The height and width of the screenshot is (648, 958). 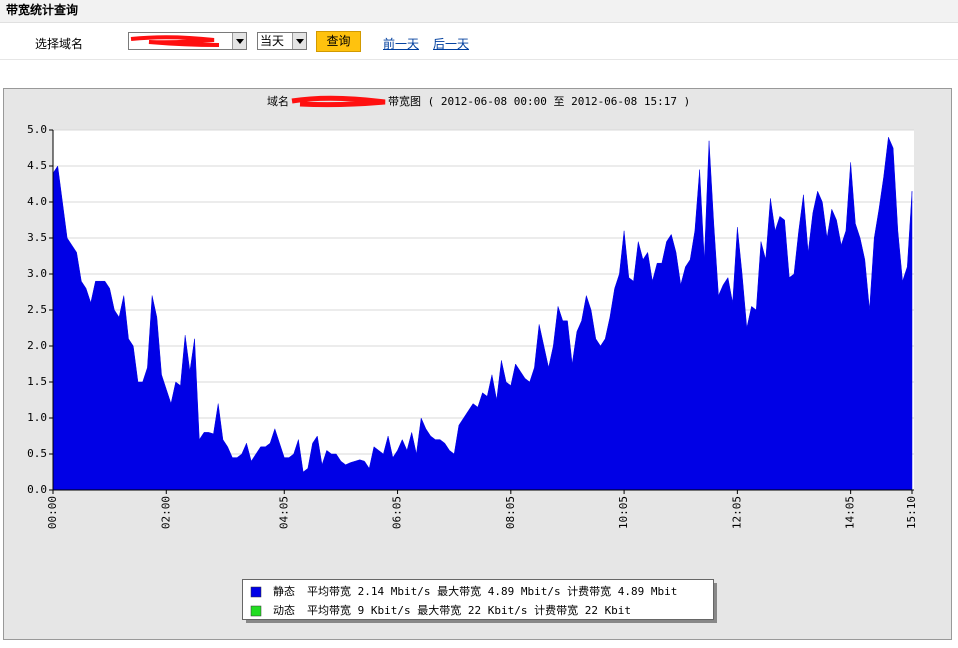 What do you see at coordinates (37, 237) in the screenshot?
I see `y-tick-label: 3.5` at bounding box center [37, 237].